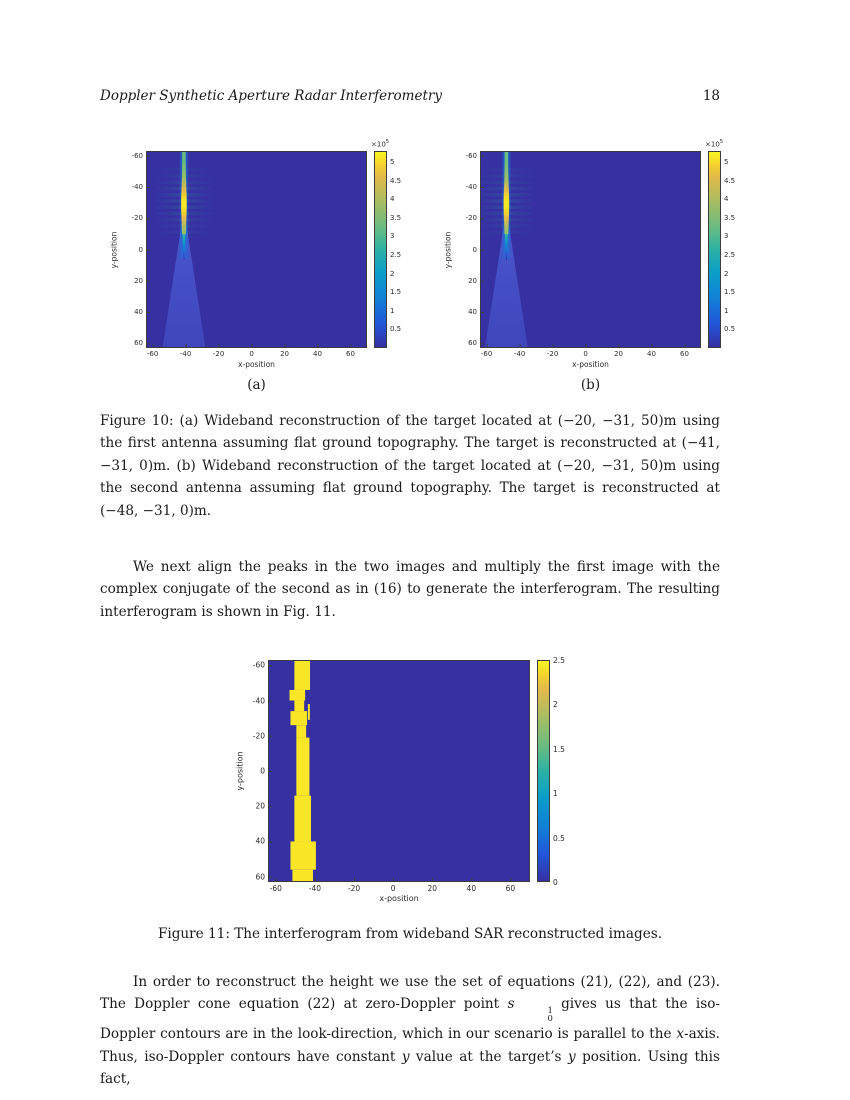 Image resolution: width=850 pixels, height=1100 pixels. I want to click on subfigure-label-b: (b), so click(590, 385).